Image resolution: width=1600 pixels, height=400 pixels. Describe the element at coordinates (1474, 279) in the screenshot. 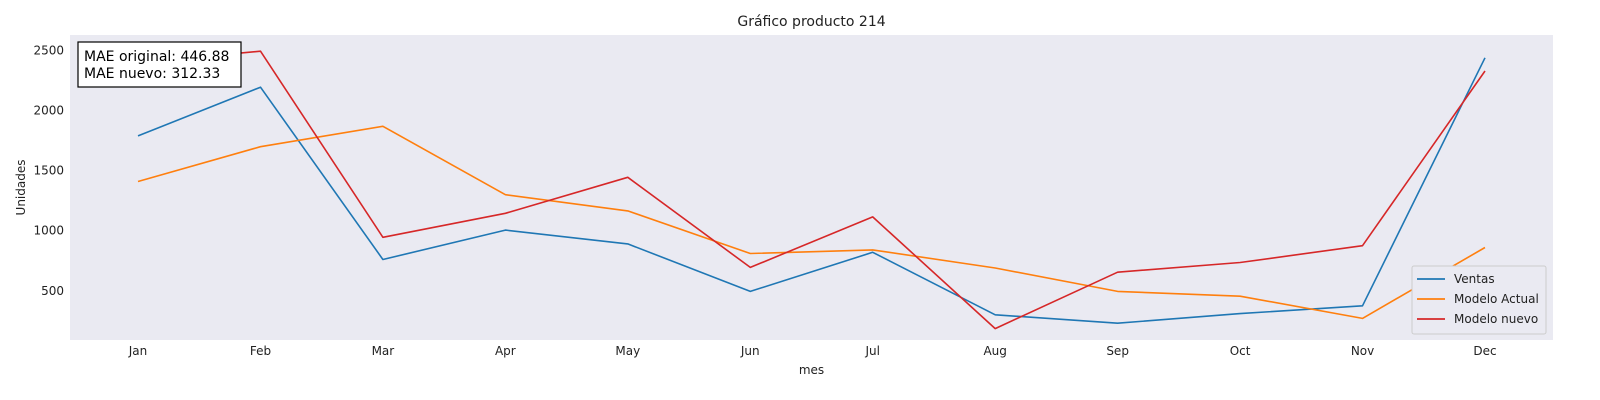

I see `legend-label: Ventas` at that location.